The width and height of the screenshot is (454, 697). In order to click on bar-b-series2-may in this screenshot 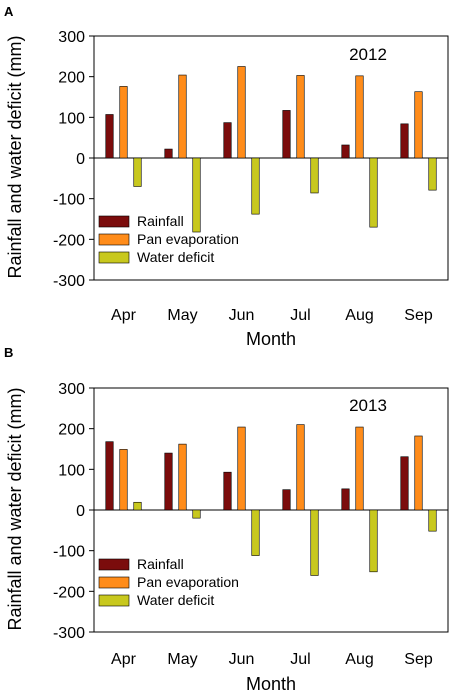, I will do `click(182, 477)`.